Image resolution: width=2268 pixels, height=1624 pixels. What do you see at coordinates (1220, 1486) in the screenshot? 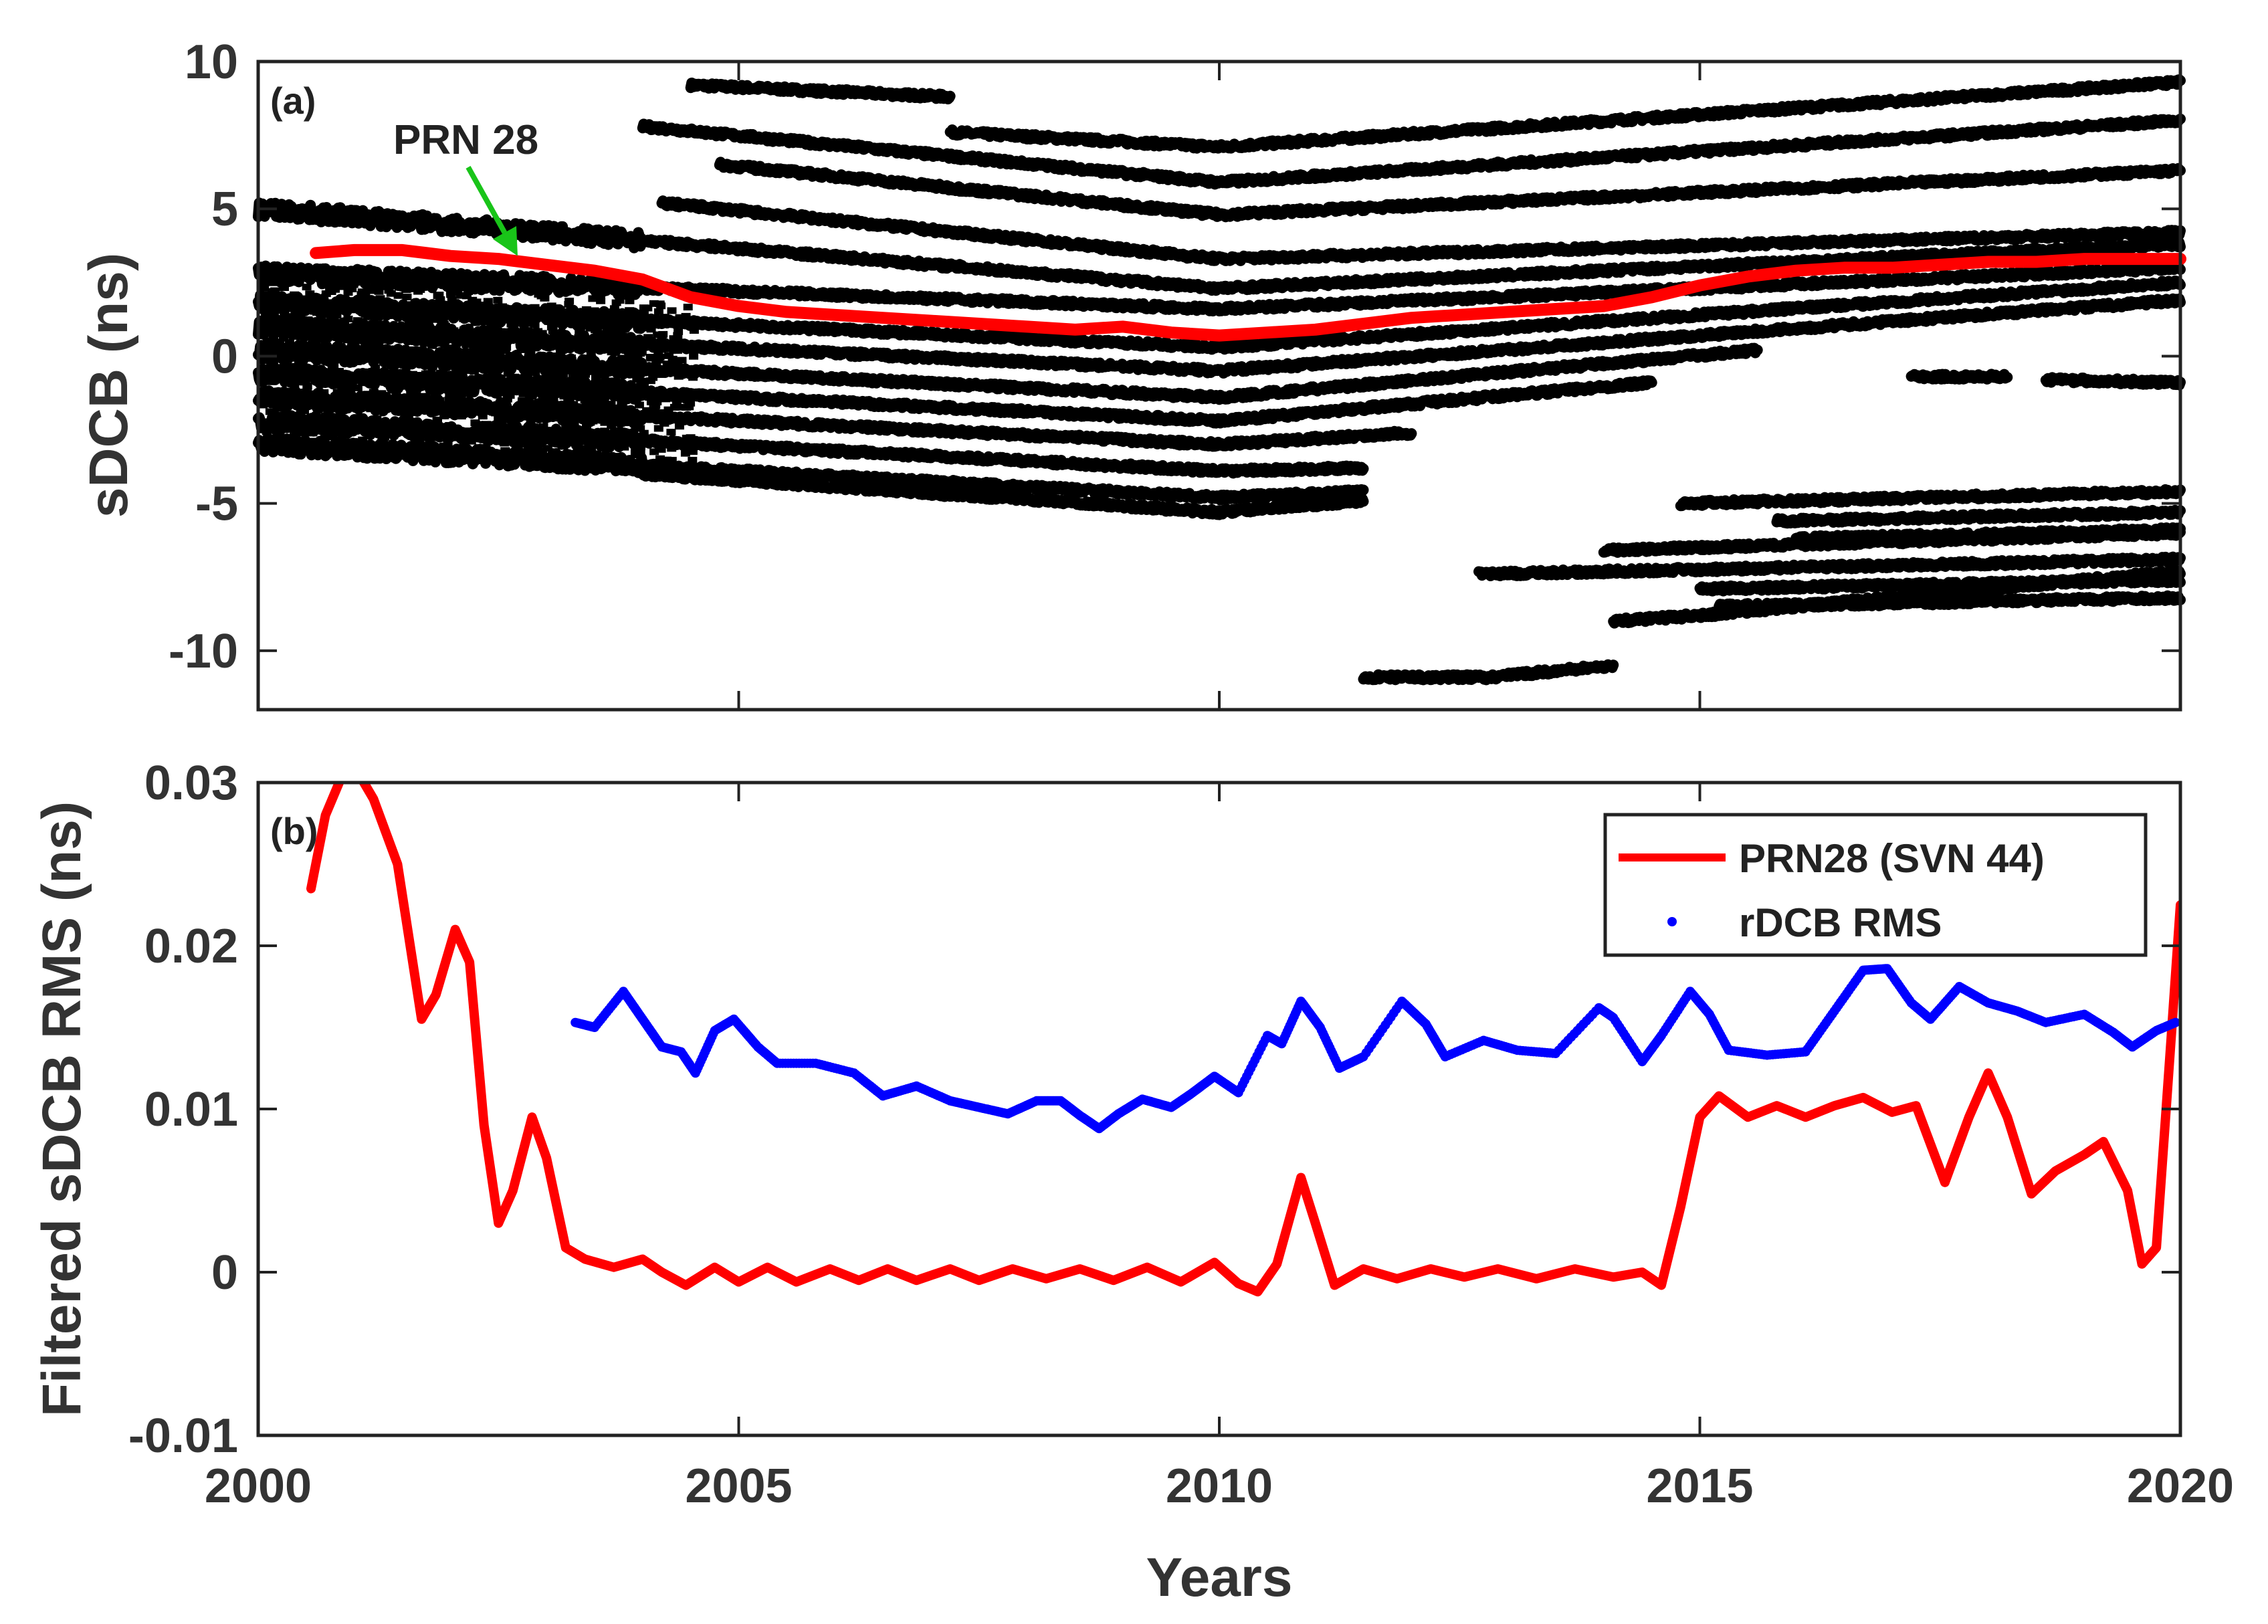
I see `panel-b-x-tick-labels: 2000 2005 2010 2015 2020` at bounding box center [1220, 1486].